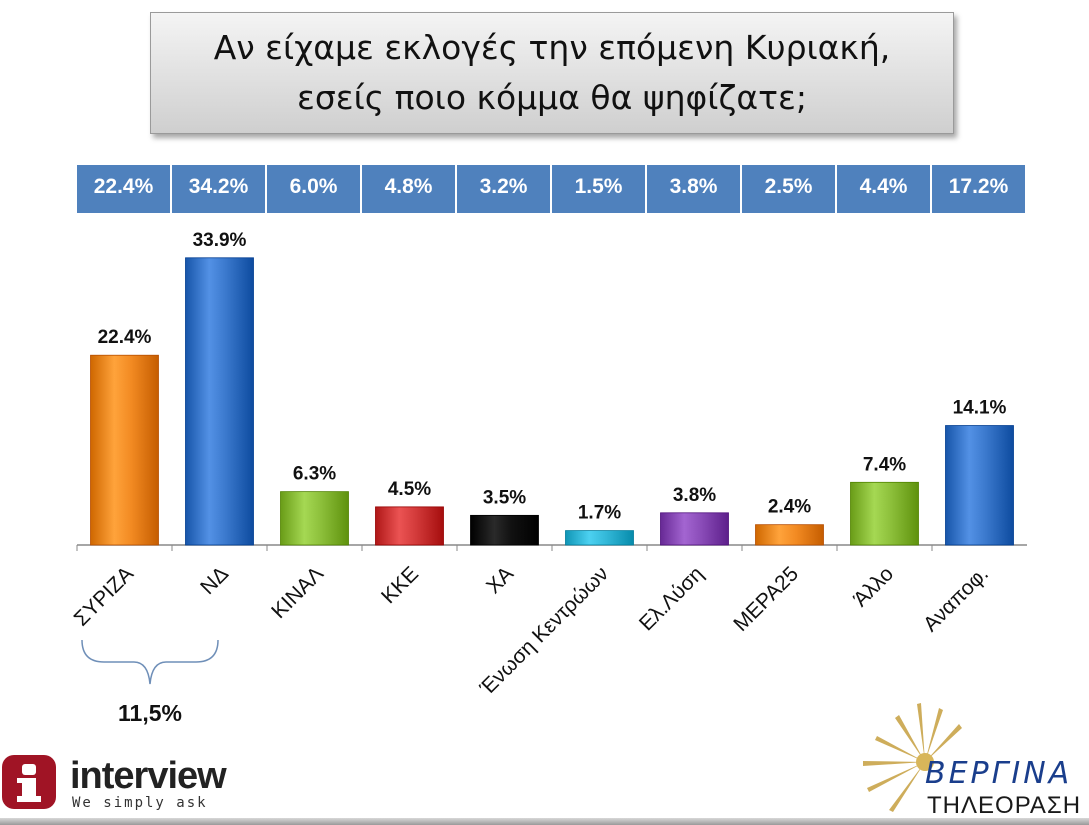  I want to click on vergina-logo-name: ΒΕΡΓΙΝΑ, so click(999, 773).